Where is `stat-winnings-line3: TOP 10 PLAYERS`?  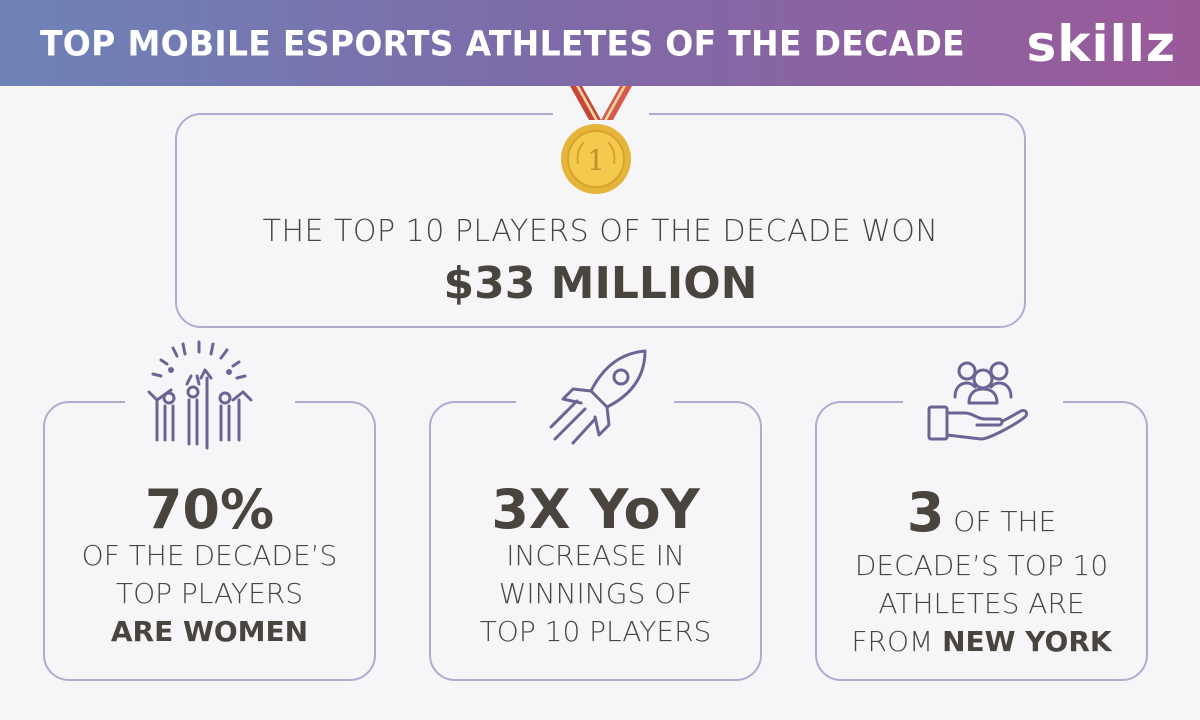 stat-winnings-line3: TOP 10 PLAYERS is located at coordinates (595, 631).